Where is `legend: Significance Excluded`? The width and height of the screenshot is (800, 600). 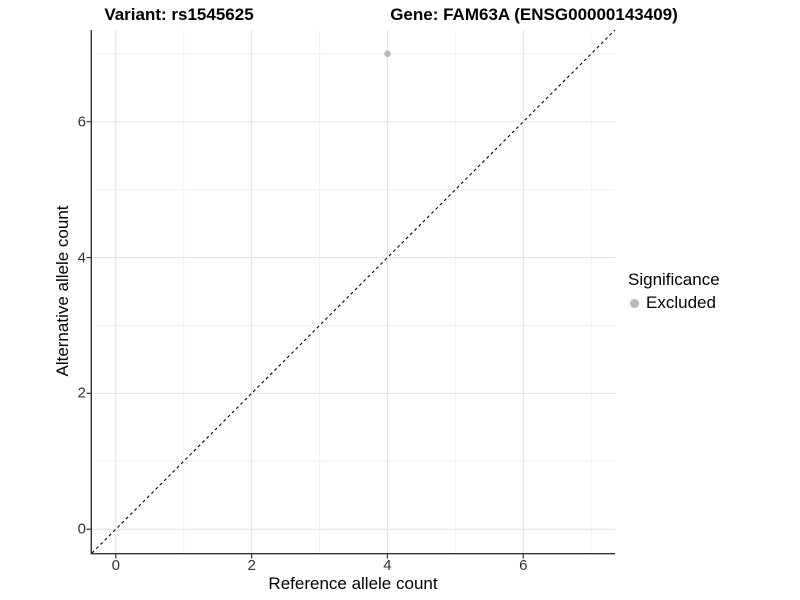 legend: Significance Excluded is located at coordinates (674, 291).